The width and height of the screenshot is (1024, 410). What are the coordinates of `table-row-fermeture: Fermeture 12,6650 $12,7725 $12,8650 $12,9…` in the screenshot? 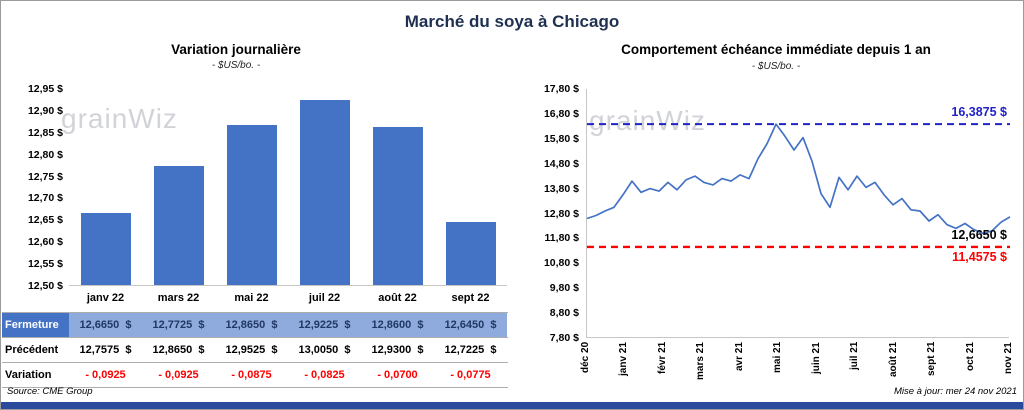 It's located at (255, 325).